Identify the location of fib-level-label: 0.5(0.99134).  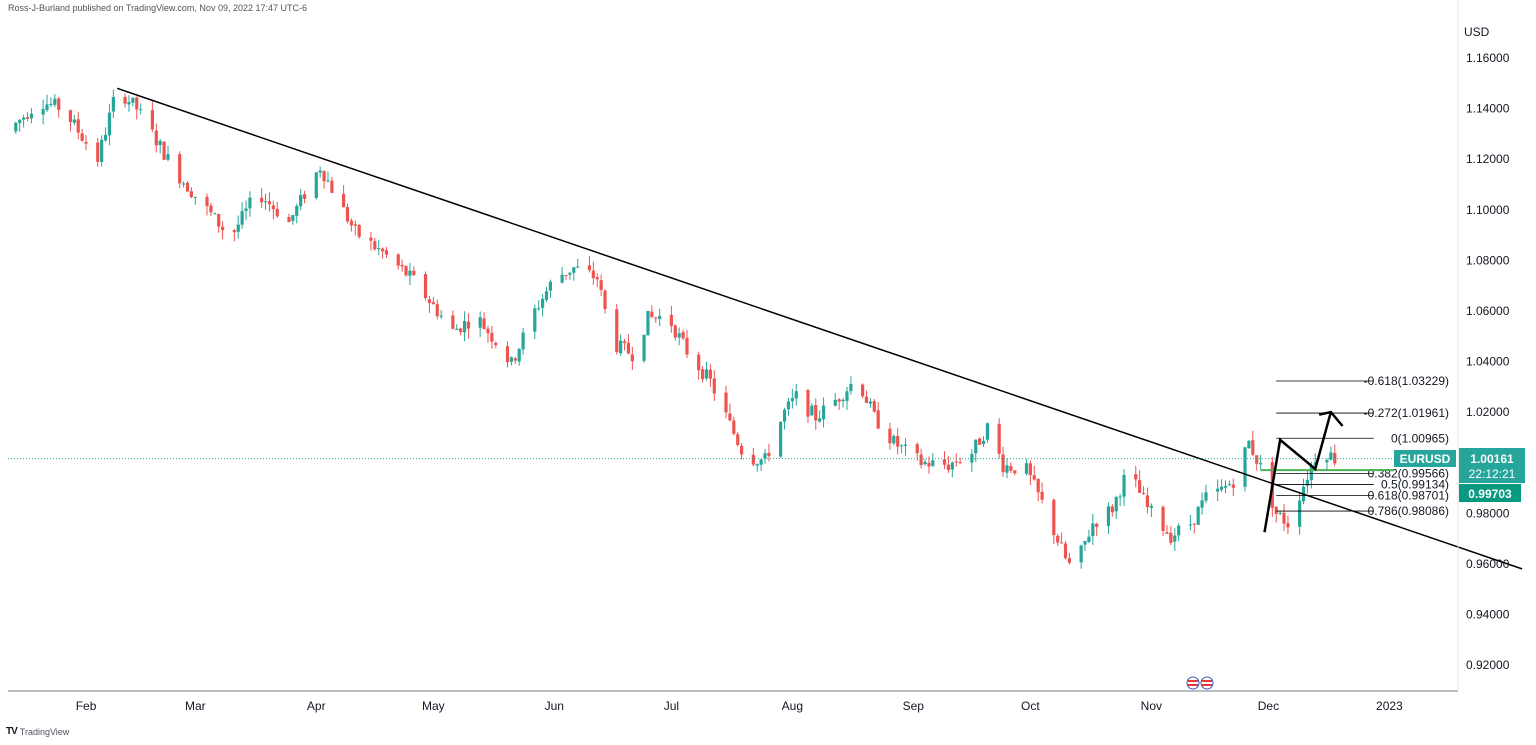
(1415, 485).